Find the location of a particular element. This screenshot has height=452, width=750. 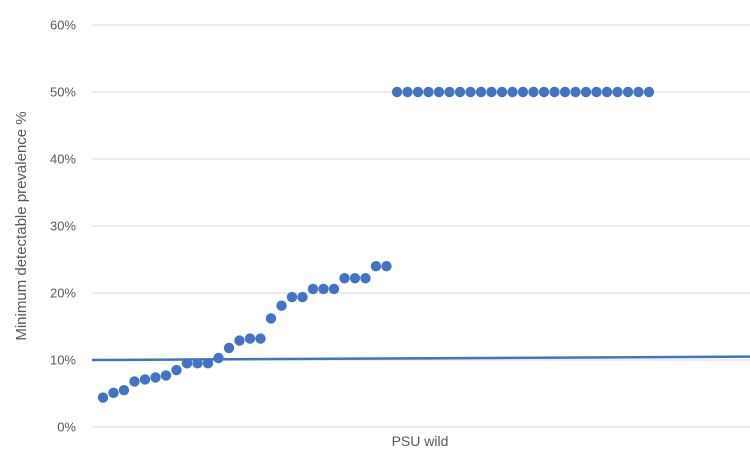

y-tick-label: 30% is located at coordinates (63, 226).